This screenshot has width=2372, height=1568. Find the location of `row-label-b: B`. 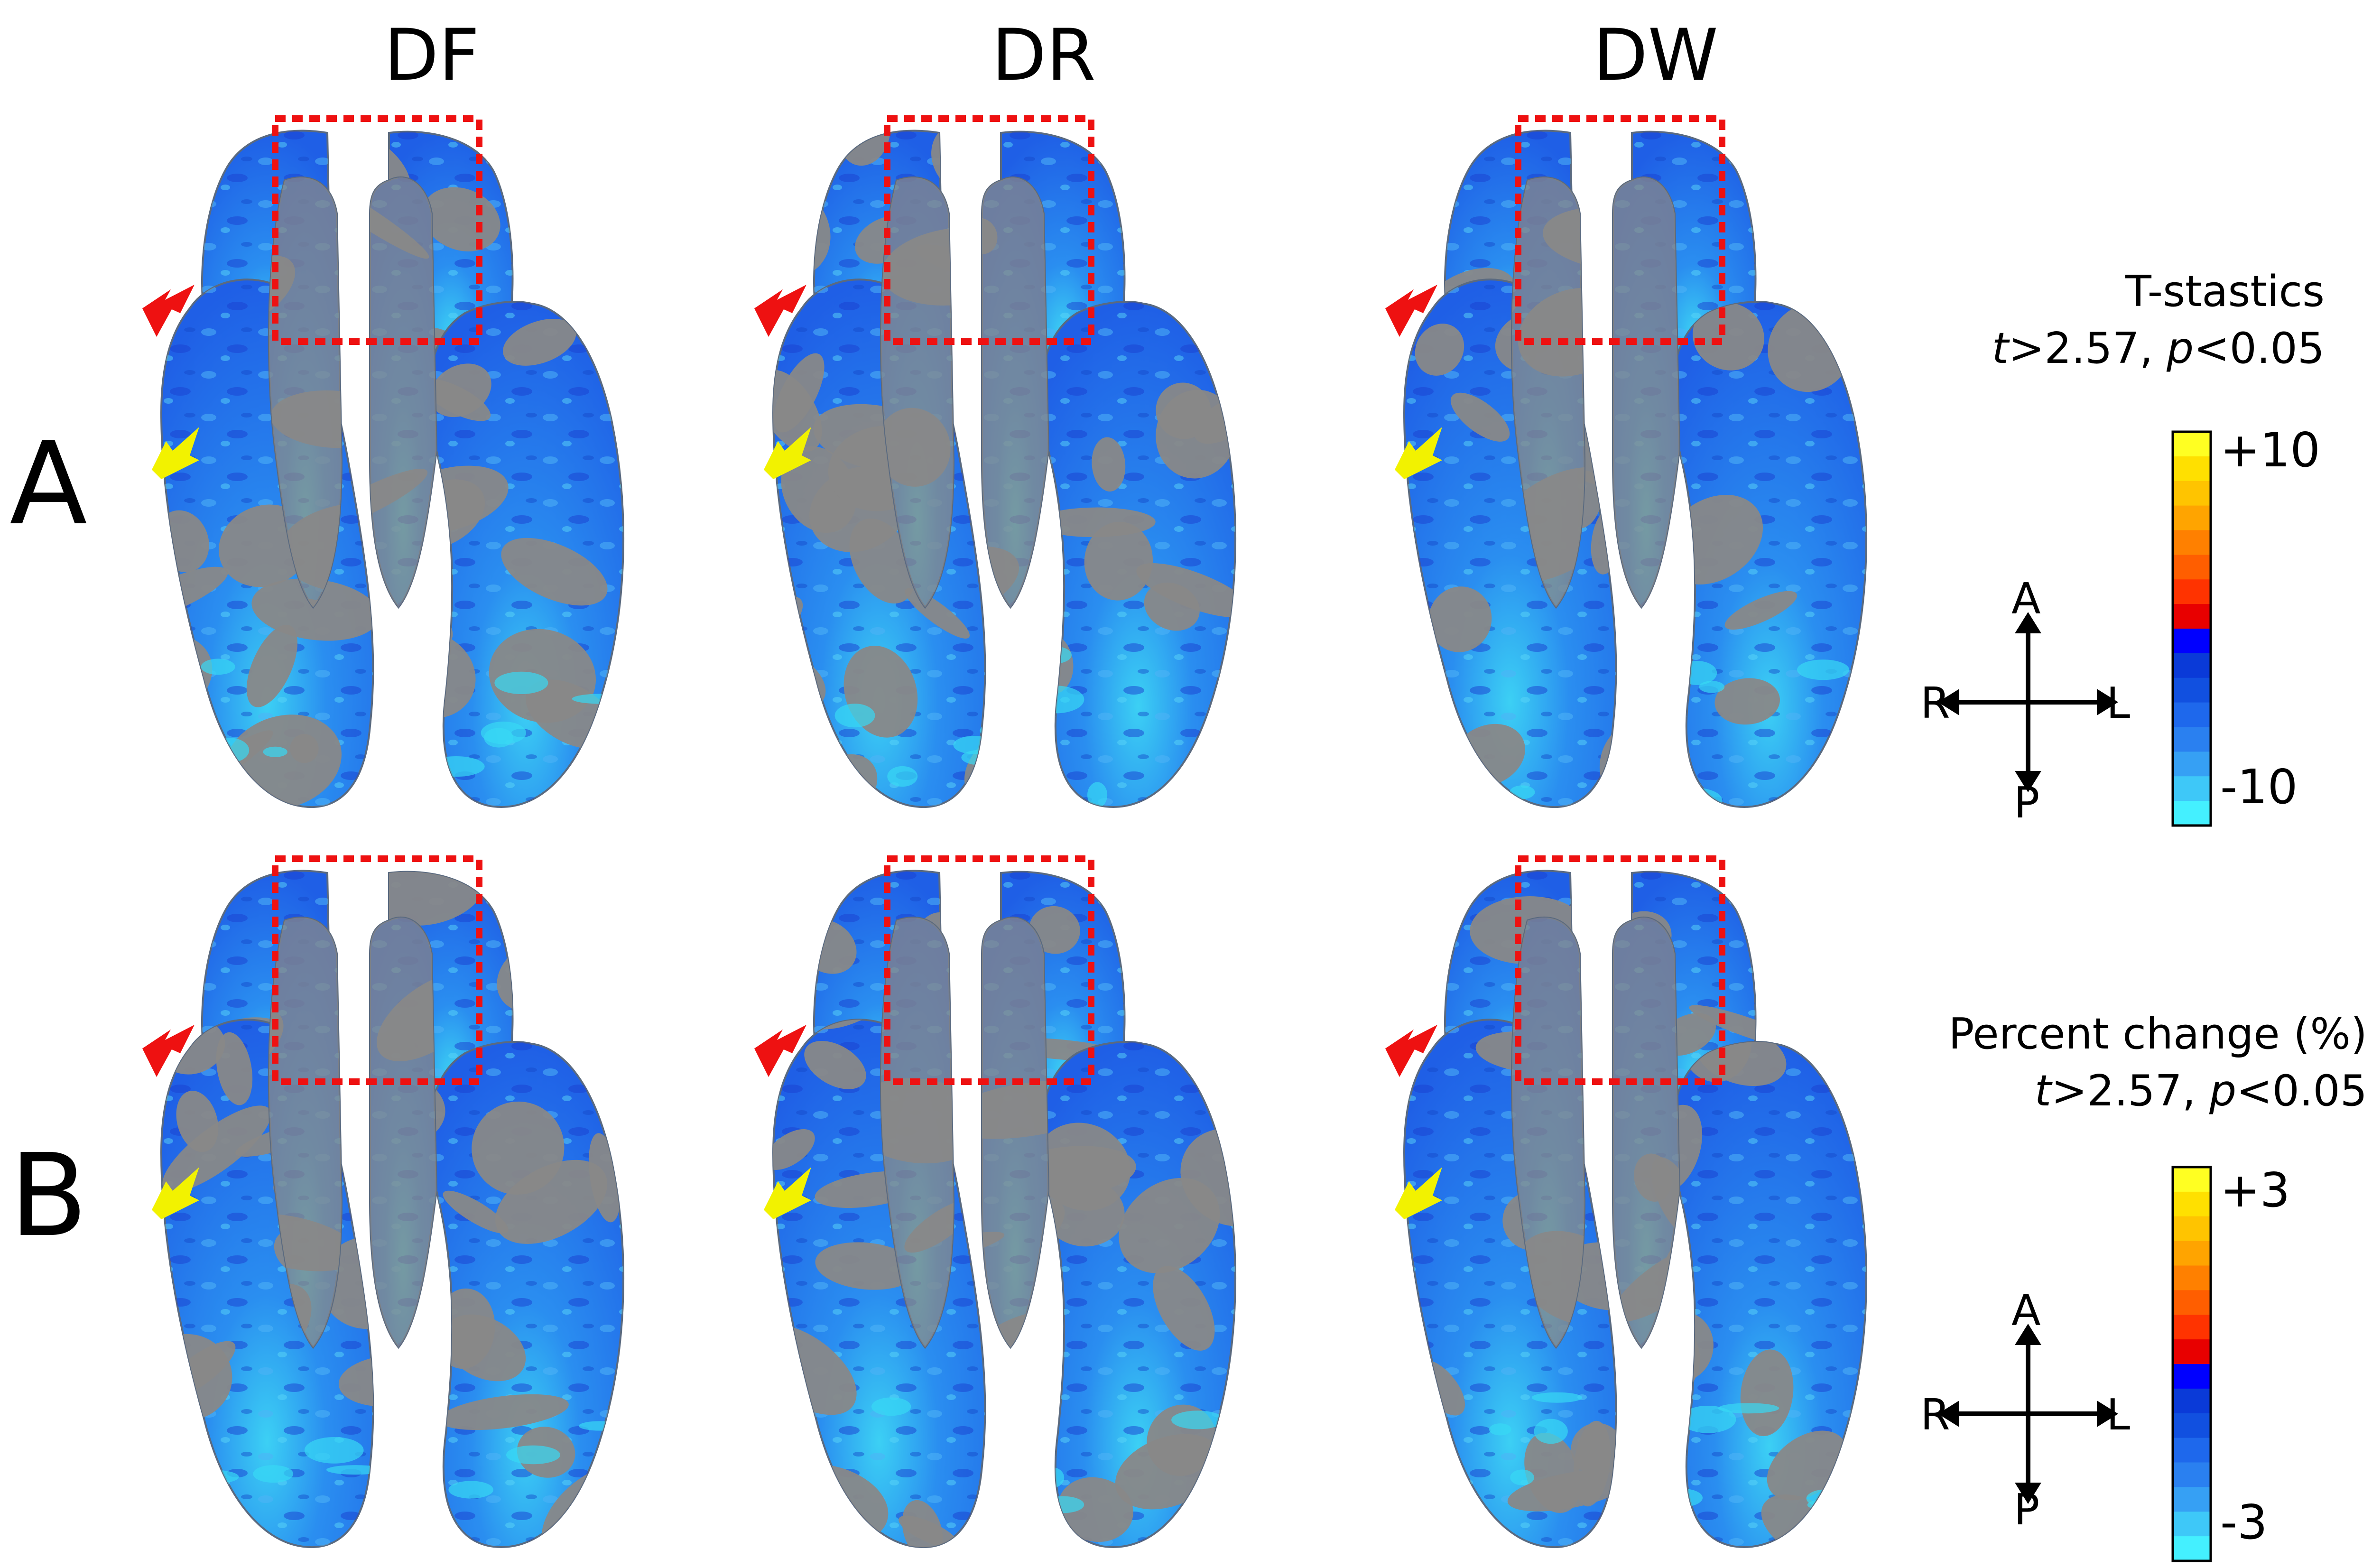

row-label-b: B is located at coordinates (48, 1195).